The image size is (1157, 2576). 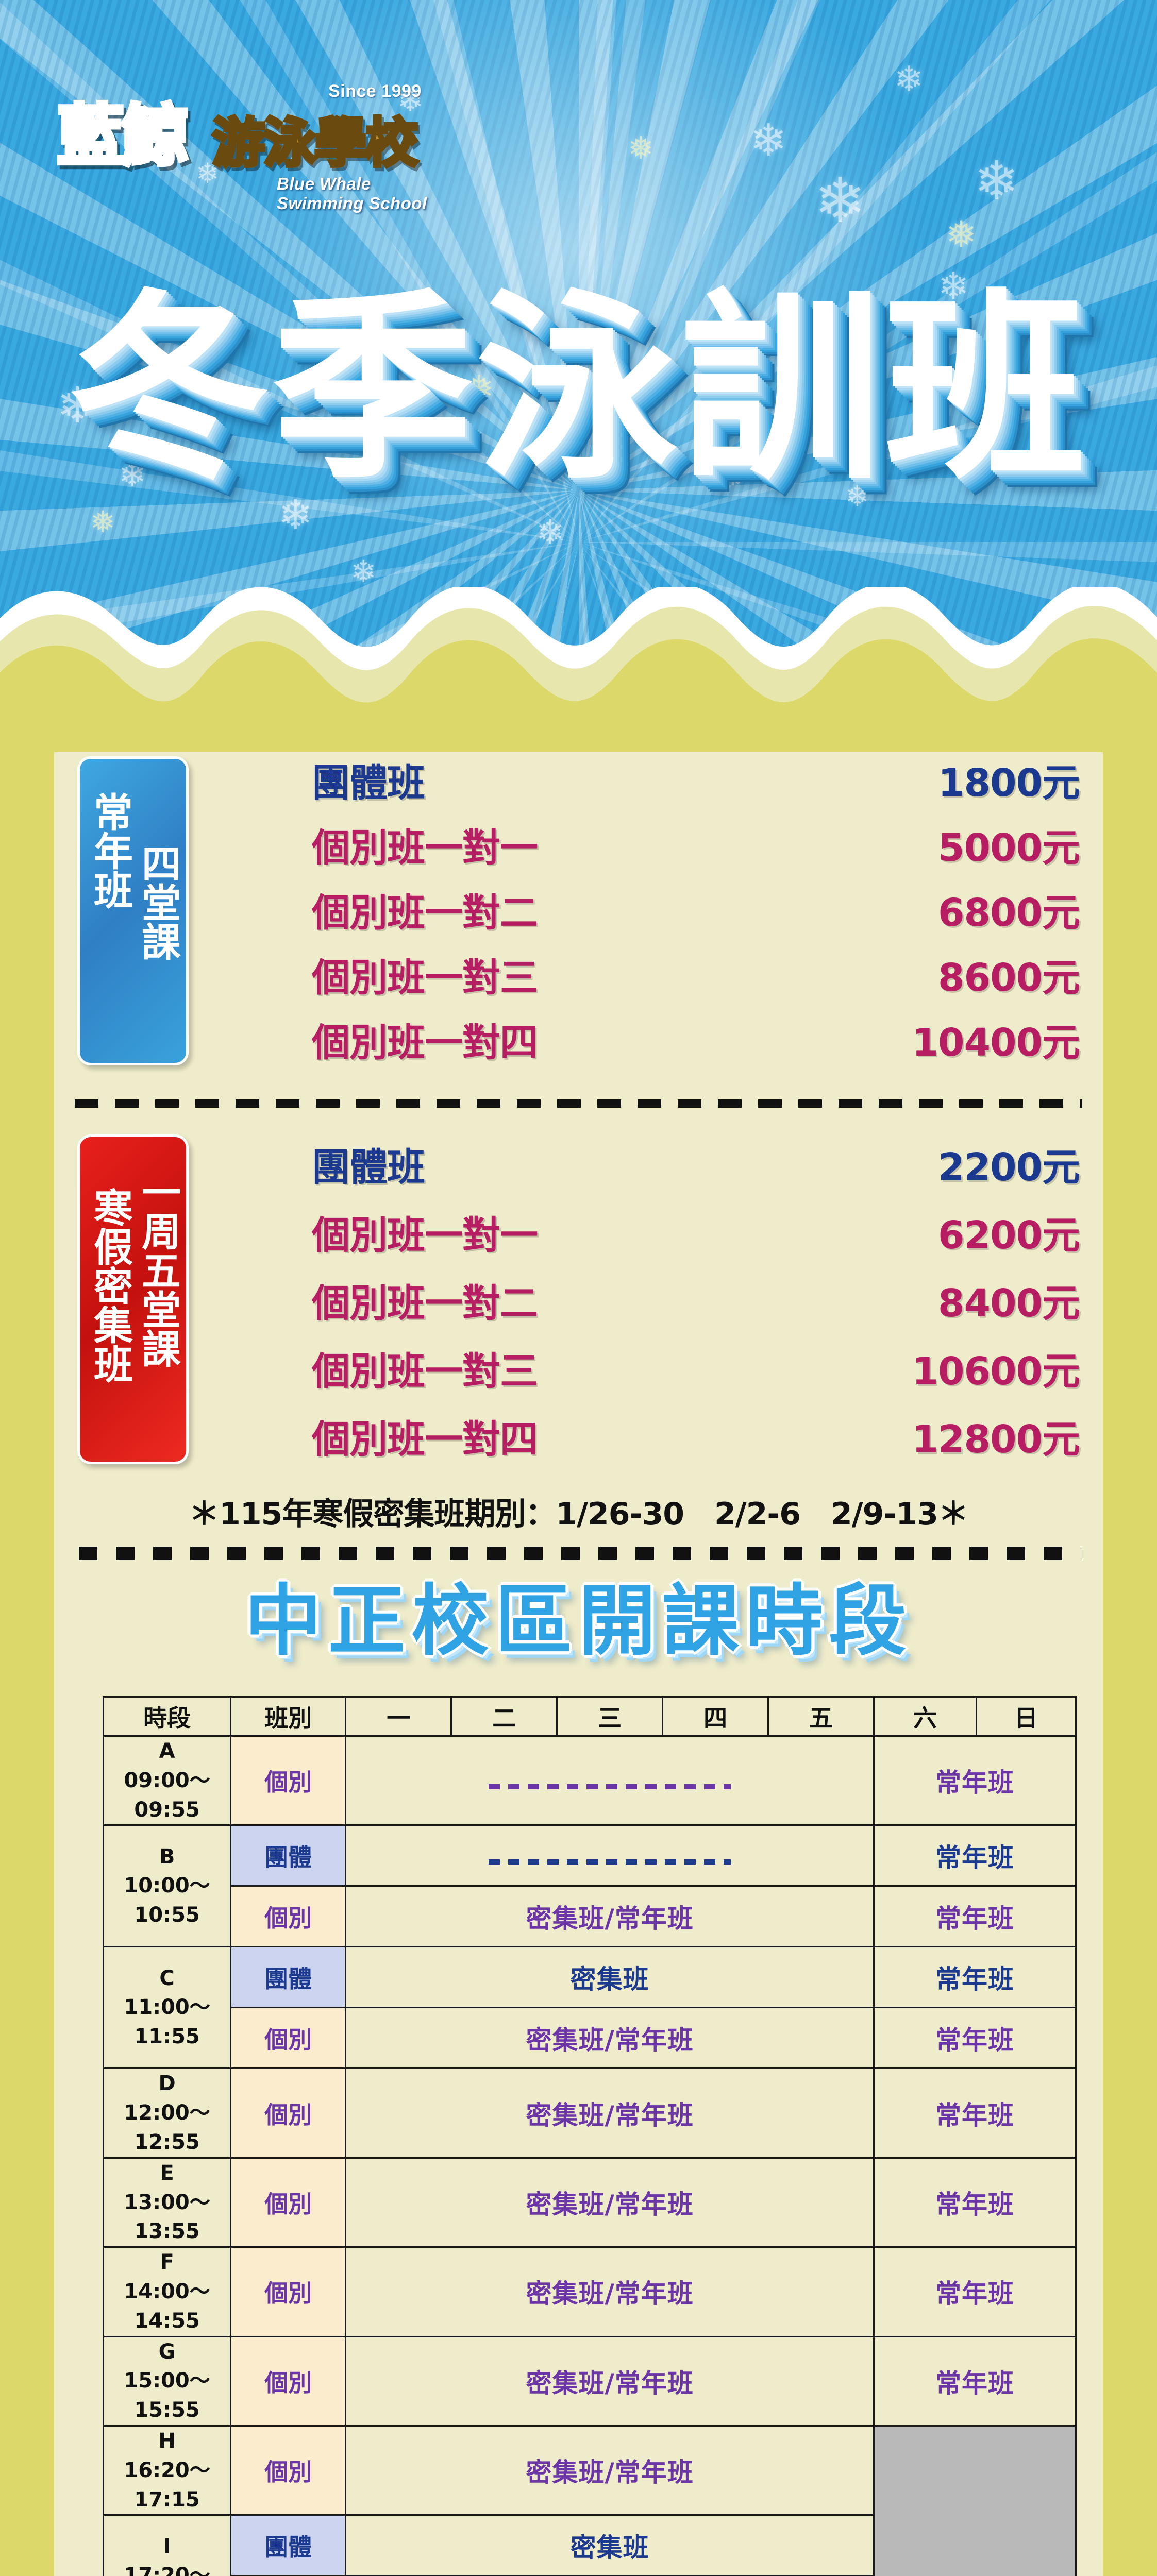 I want to click on price-row-name: 團體班, so click(x=368, y=1167).